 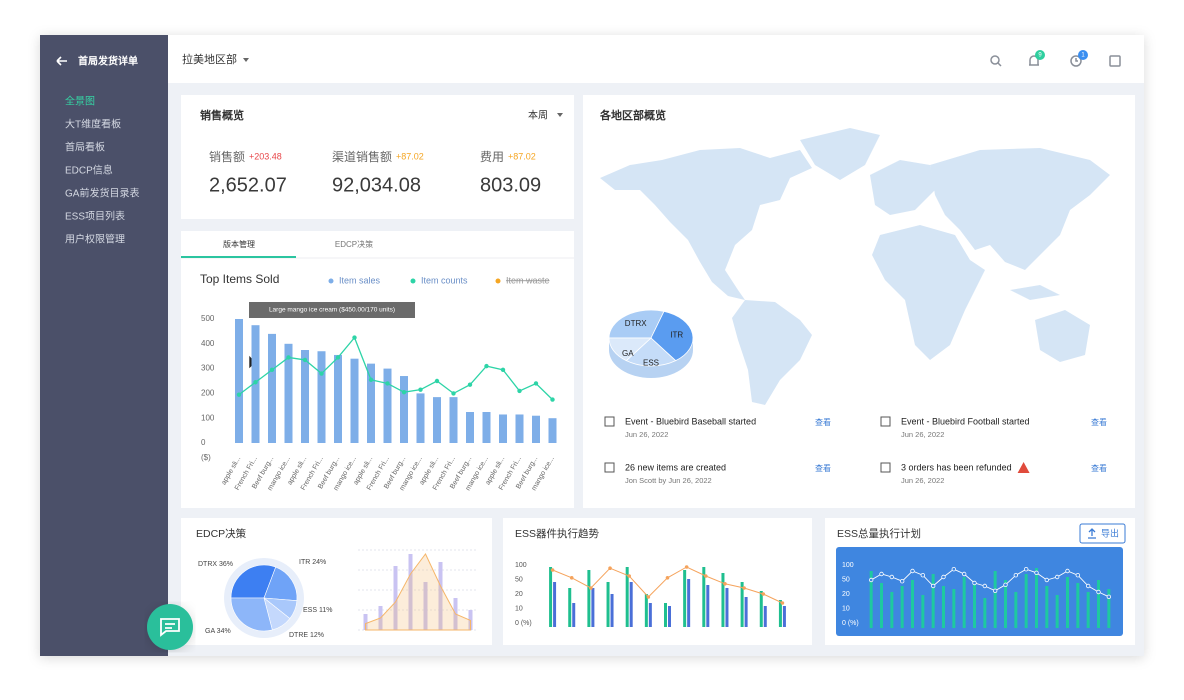 I want to click on badge, so click(x=1083, y=55).